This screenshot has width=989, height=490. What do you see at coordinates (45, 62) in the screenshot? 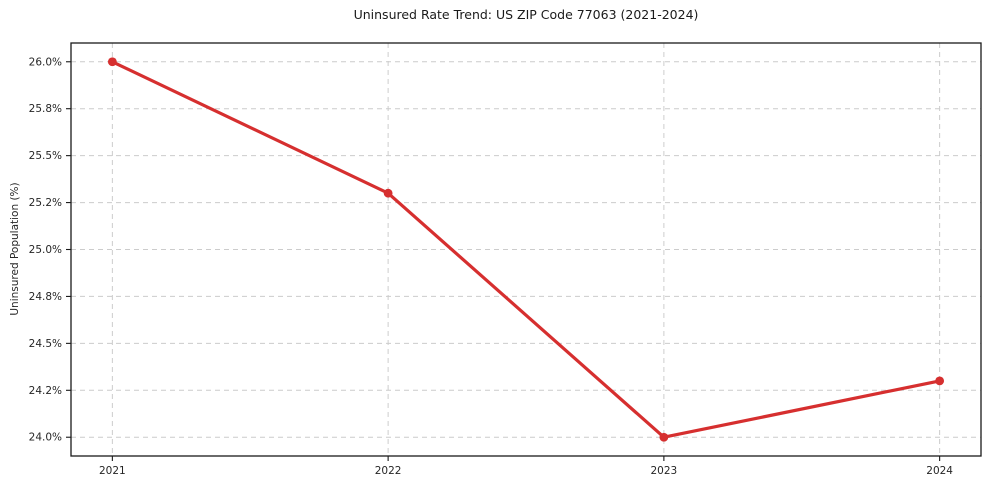
I see `y-tick-label: 26.0%` at bounding box center [45, 62].